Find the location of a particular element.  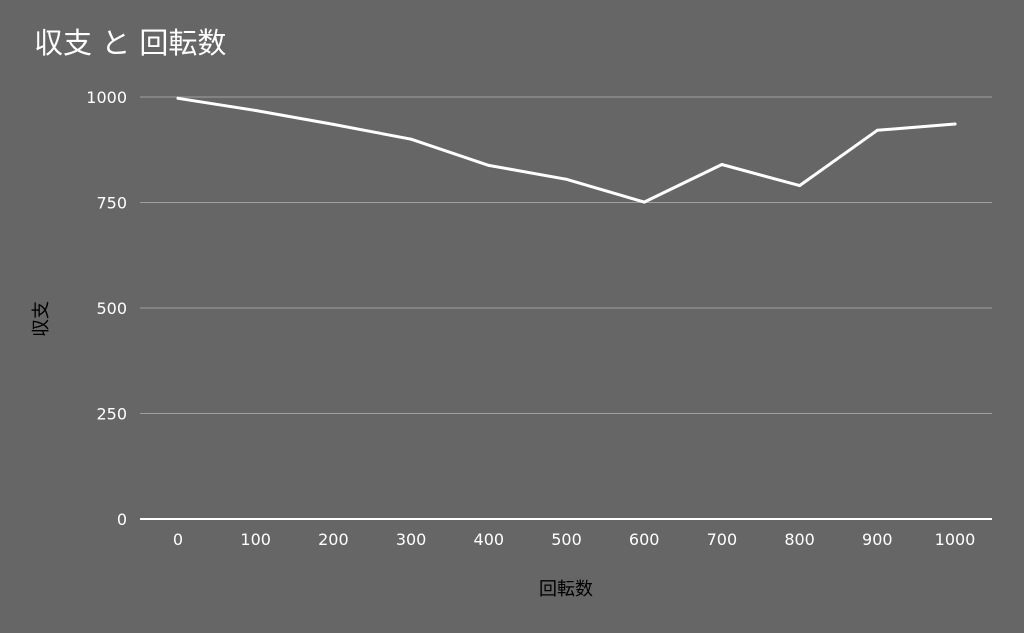

y-axis-title: 収支 is located at coordinates (41, 319).